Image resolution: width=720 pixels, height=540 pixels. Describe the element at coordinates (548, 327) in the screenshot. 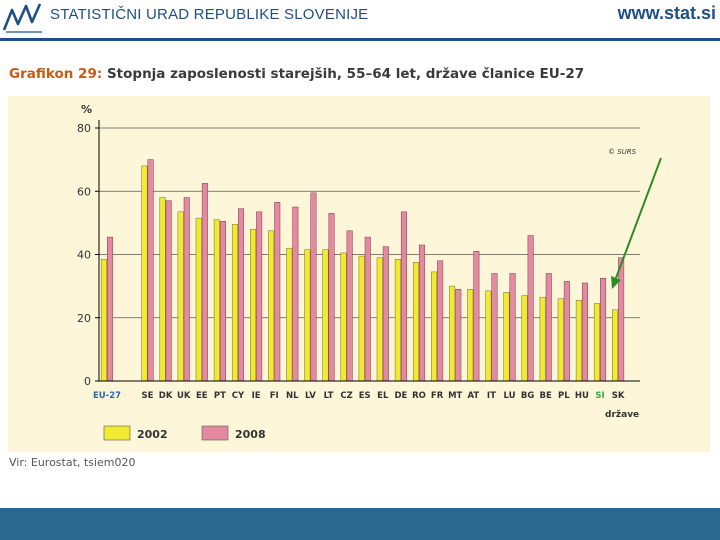

I see `bar-BE-2008` at that location.